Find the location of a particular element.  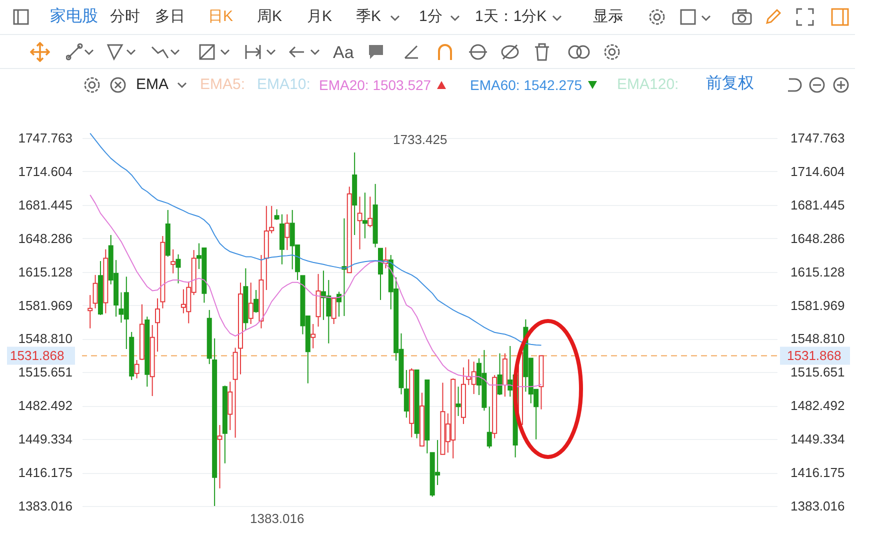

annotation: 1733.425 is located at coordinates (420, 140).